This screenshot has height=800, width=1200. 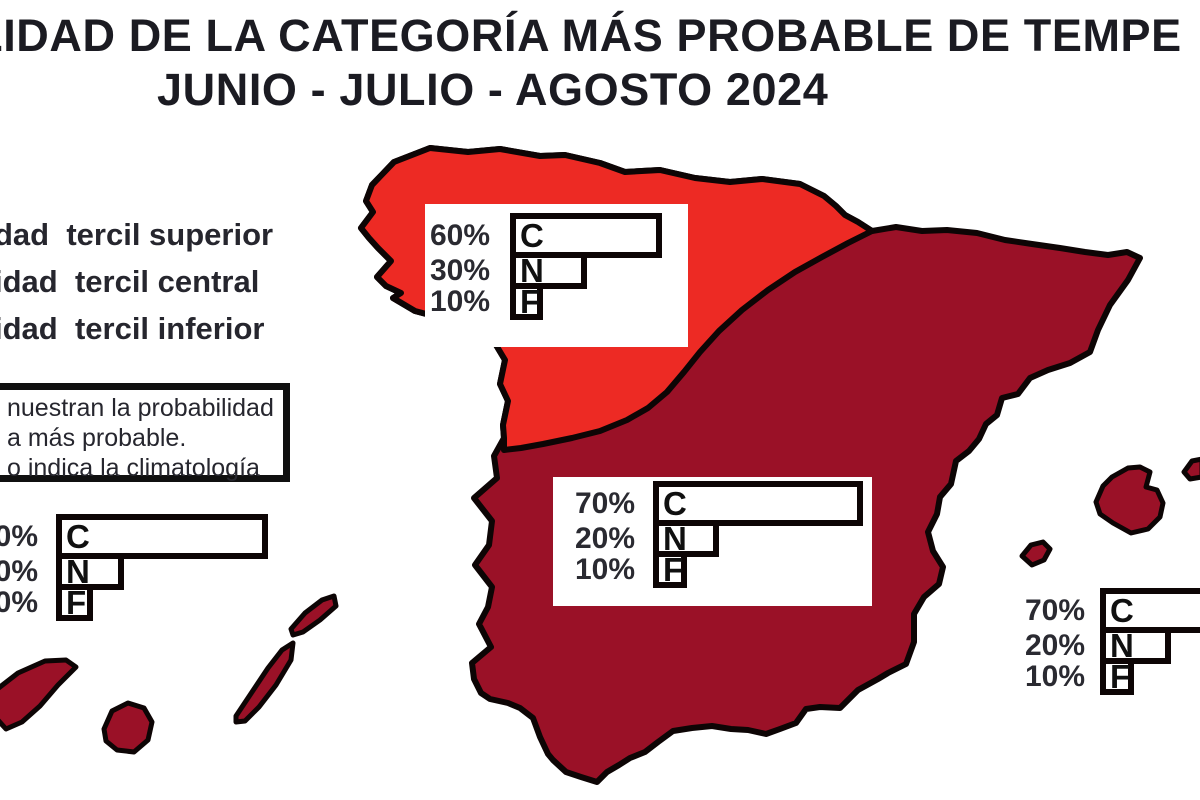 I want to click on note-line-3: o indica la climatología, so click(x=133, y=468).